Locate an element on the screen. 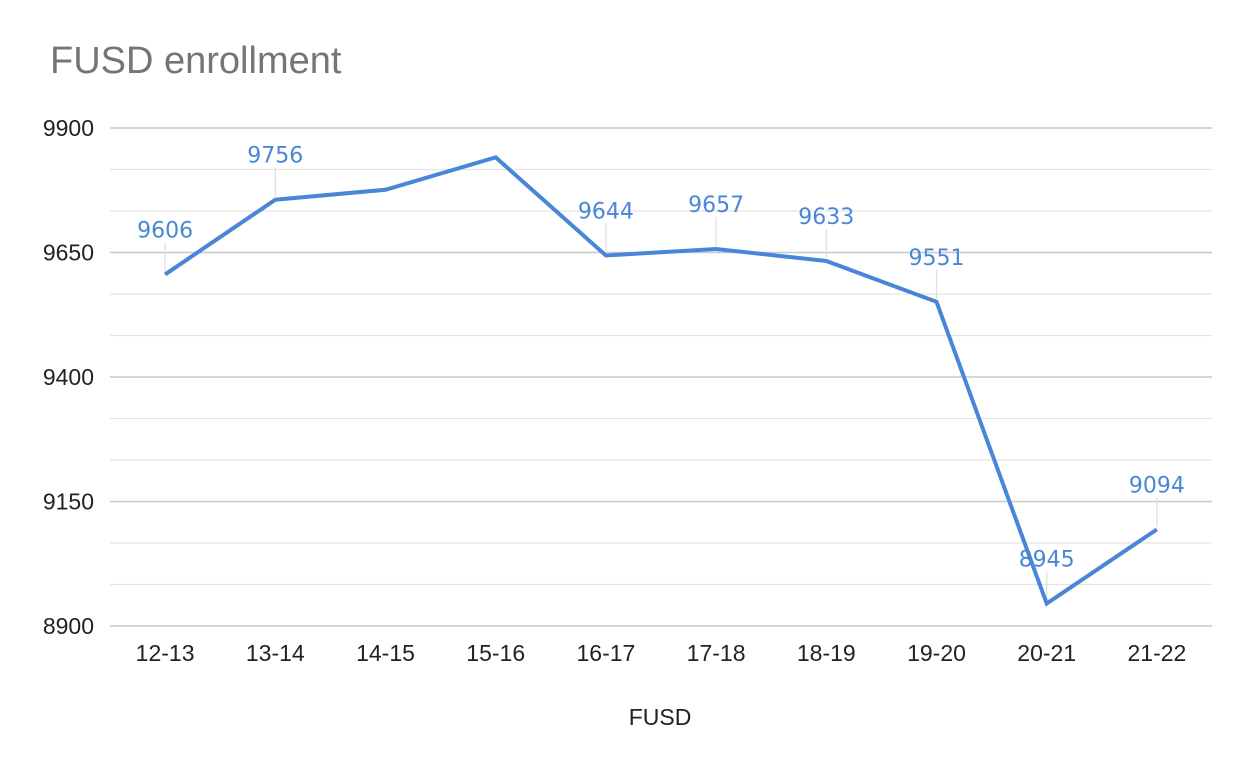  data-label: 9657 is located at coordinates (716, 205).